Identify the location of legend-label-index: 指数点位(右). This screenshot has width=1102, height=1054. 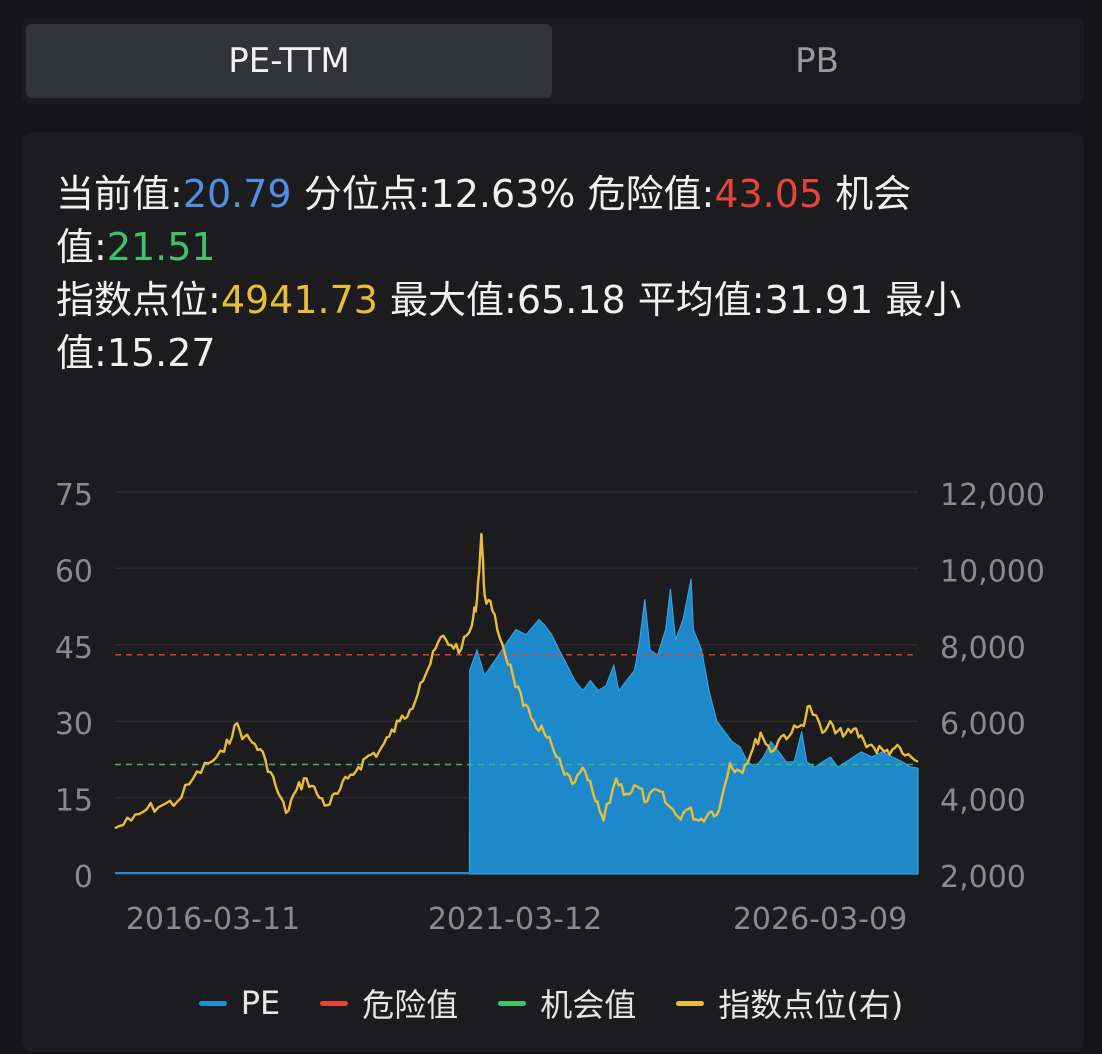
(811, 1005).